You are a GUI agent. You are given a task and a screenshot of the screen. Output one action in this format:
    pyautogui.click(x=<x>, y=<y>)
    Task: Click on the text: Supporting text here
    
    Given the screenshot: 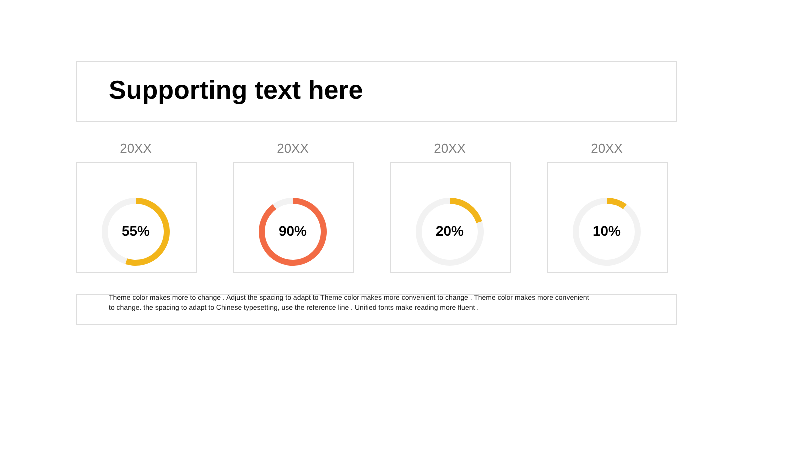 What is the action you would take?
    pyautogui.click(x=236, y=90)
    